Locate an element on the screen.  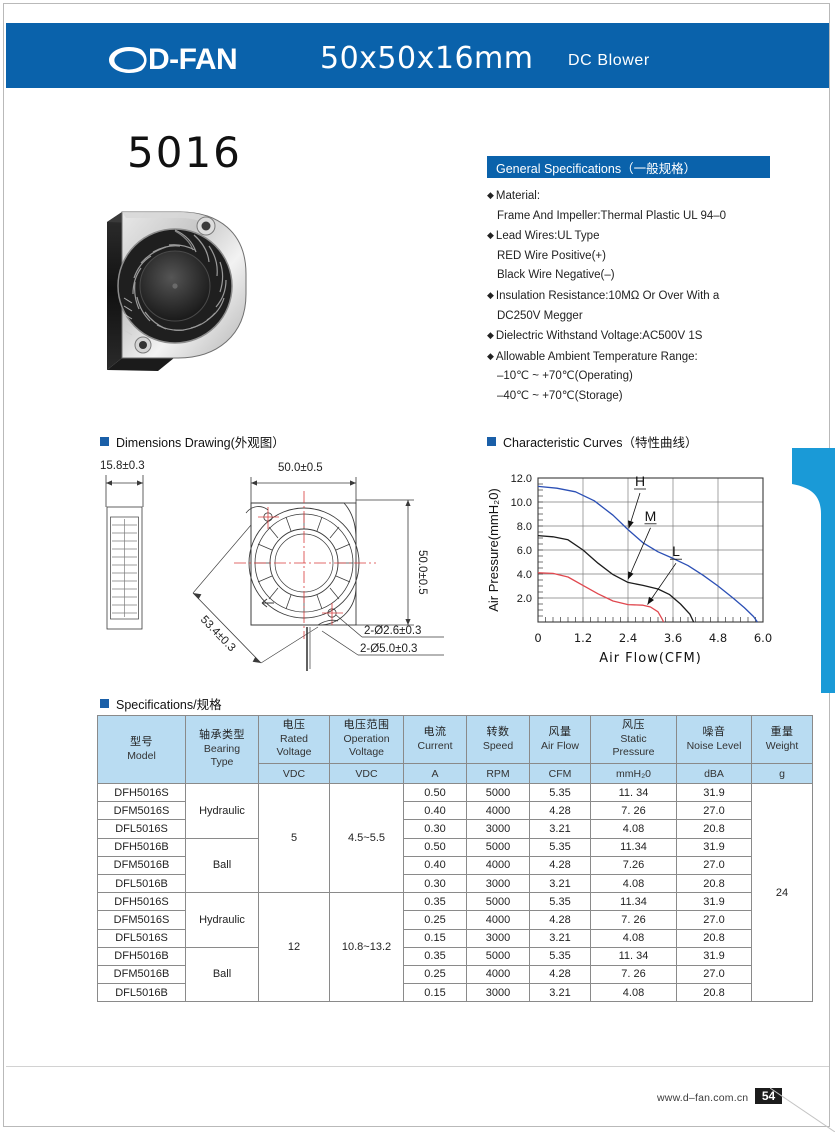
ellipse-swoosh-logo-icon is located at coordinates (131, 60).